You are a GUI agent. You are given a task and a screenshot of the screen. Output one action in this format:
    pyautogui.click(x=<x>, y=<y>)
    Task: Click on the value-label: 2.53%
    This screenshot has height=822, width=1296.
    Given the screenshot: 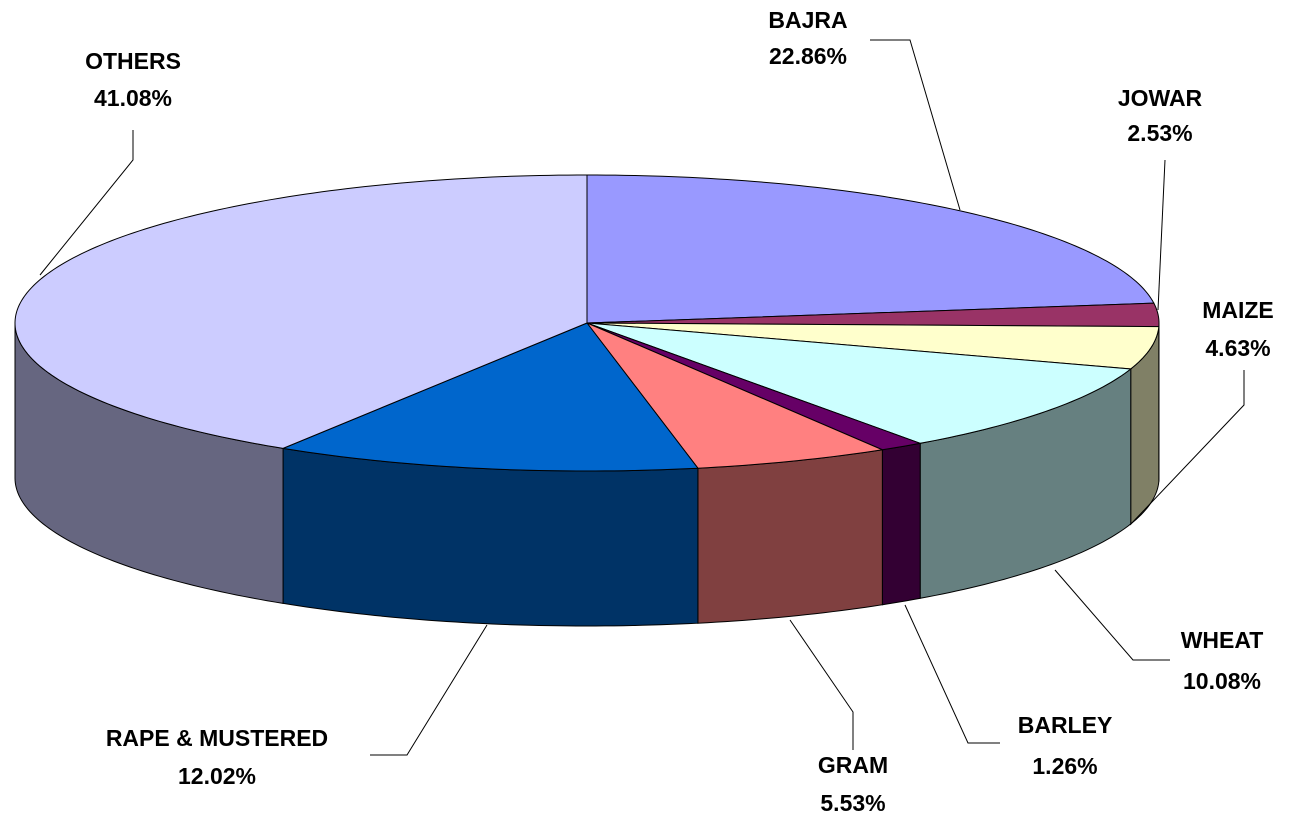 What is the action you would take?
    pyautogui.click(x=1159, y=133)
    